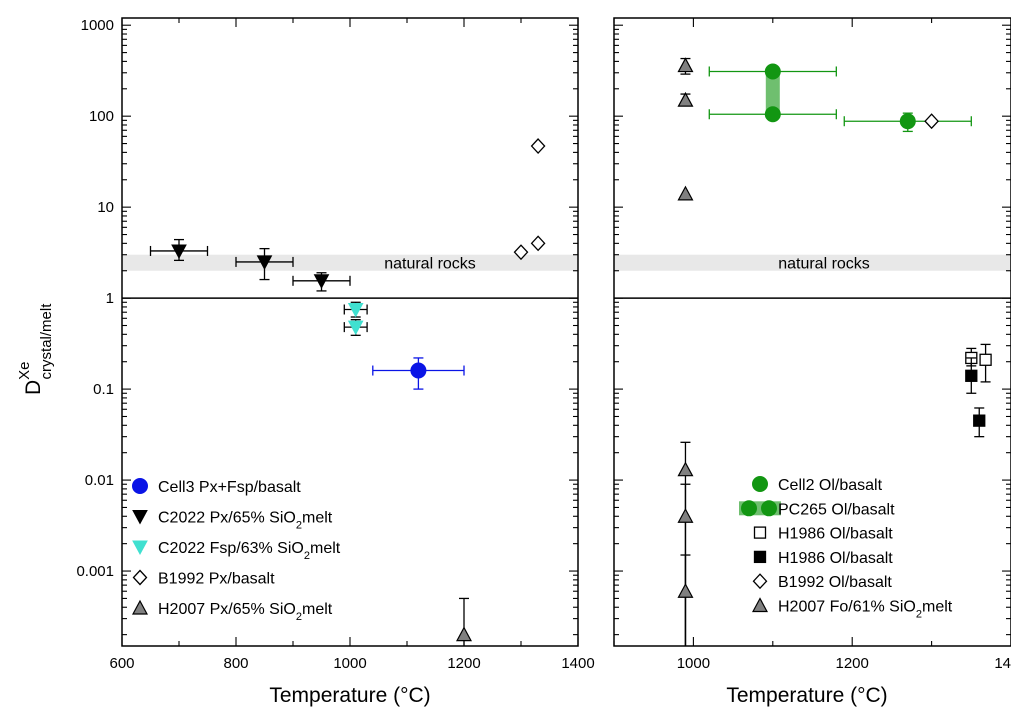  Describe the element at coordinates (105, 207) in the screenshot. I see `y-tick-label: 10` at that location.